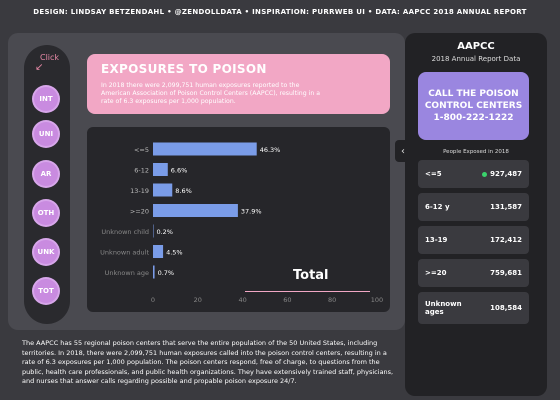 The width and height of the screenshot is (560, 400). Describe the element at coordinates (403, 151) in the screenshot. I see `chevron-left-icon: ‹` at that location.